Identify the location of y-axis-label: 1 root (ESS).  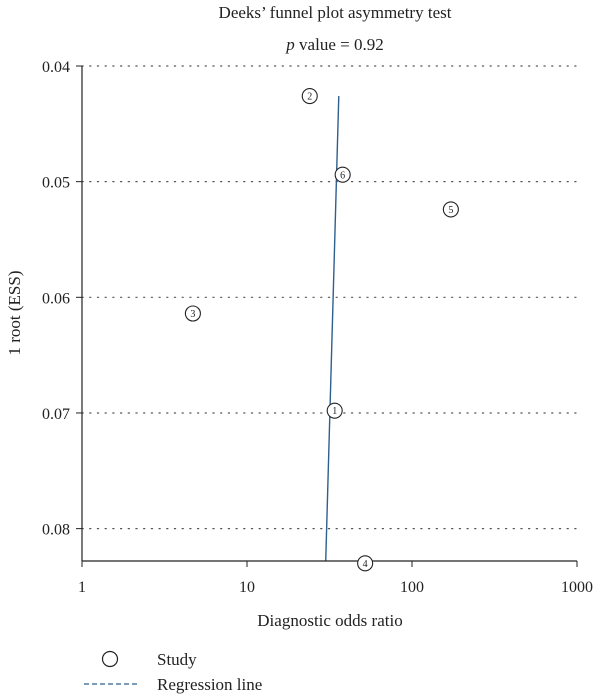
(14, 313).